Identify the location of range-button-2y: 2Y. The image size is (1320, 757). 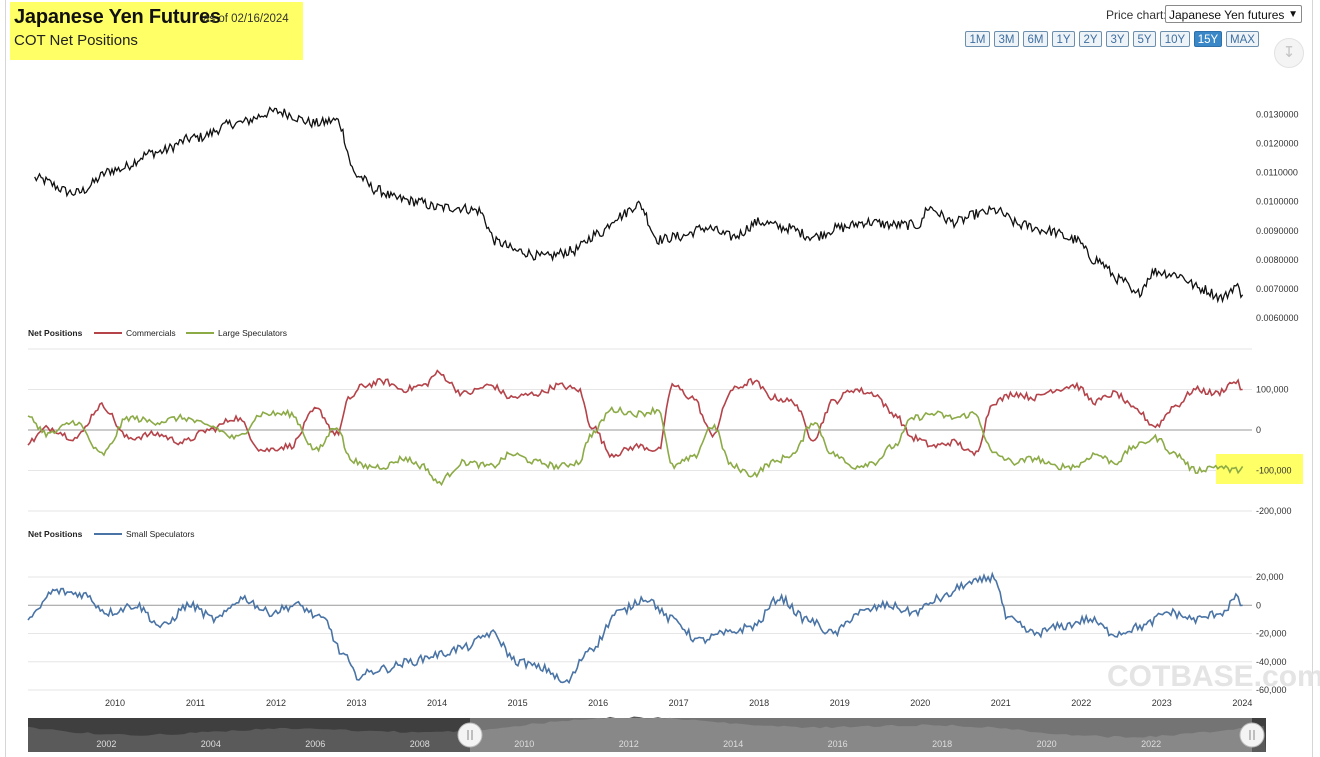
(1090, 39).